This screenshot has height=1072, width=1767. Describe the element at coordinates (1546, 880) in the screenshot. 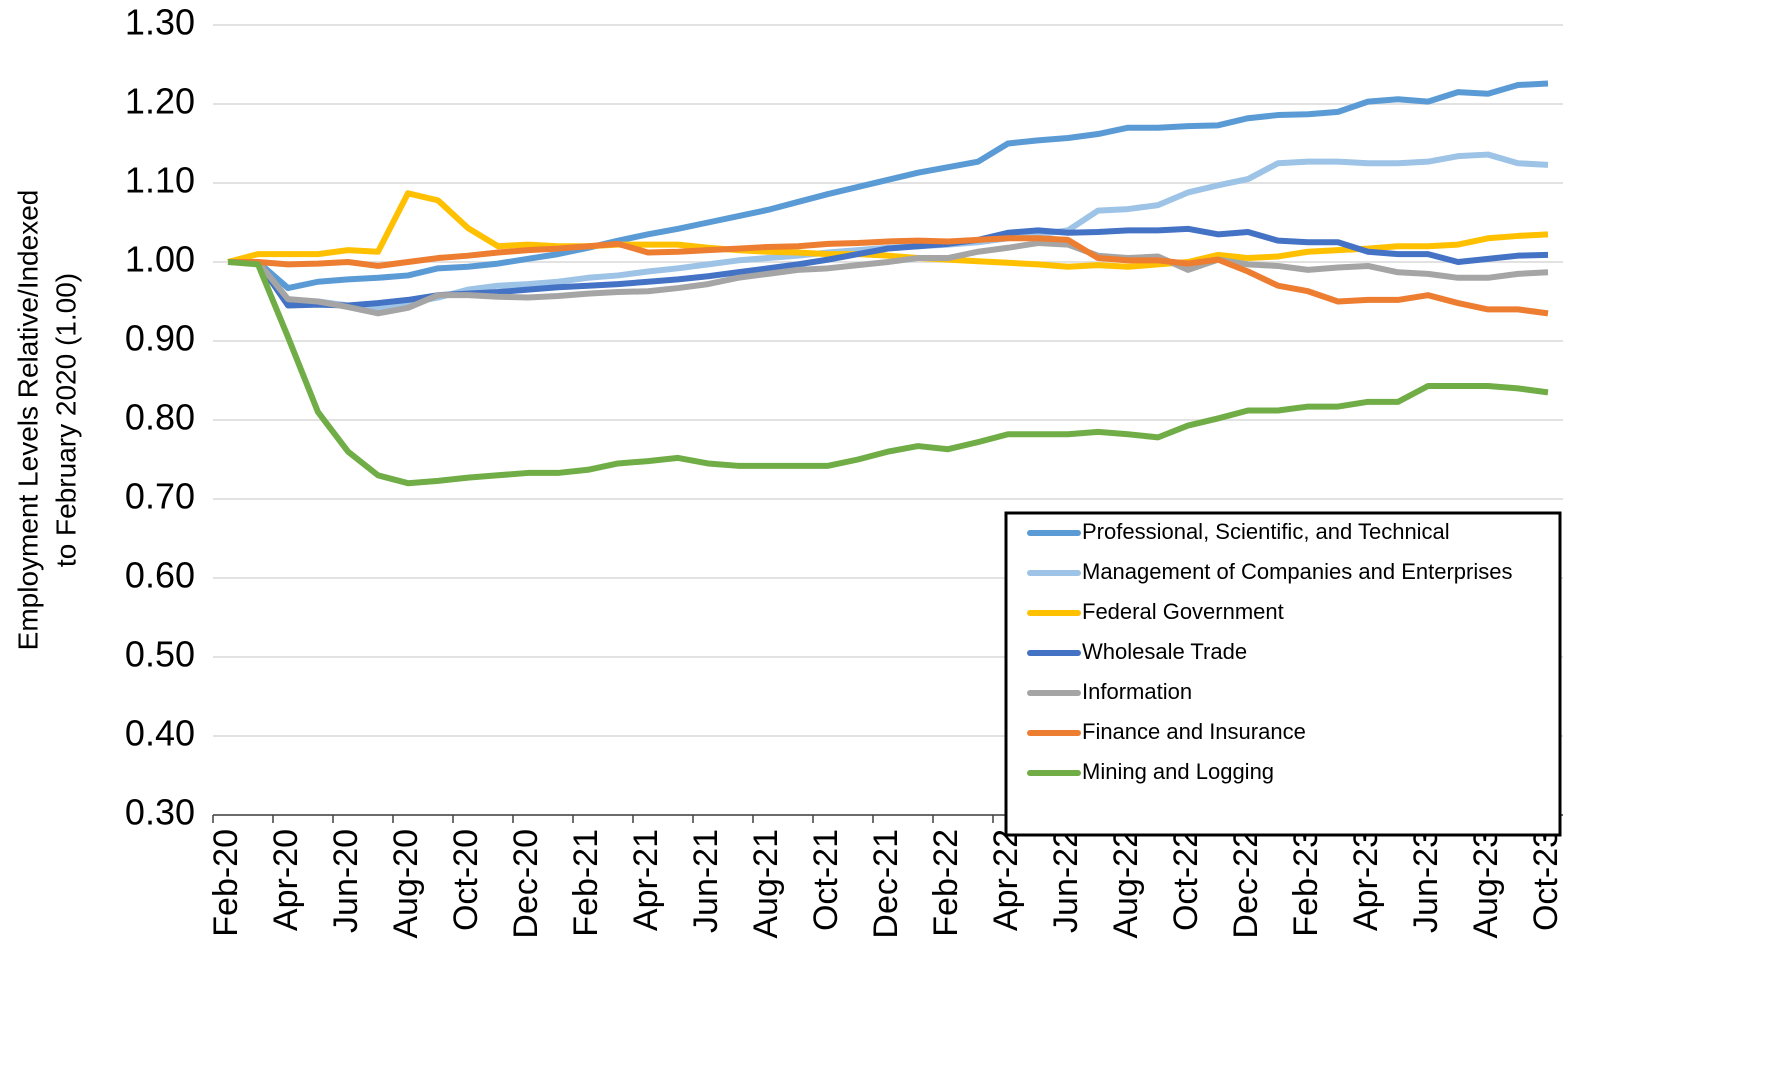

I see `x-tick-label: Oct-23` at that location.